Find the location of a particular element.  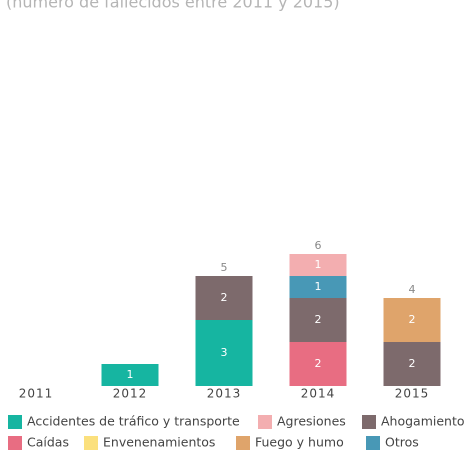

value-label: 3 is located at coordinates (224, 352).